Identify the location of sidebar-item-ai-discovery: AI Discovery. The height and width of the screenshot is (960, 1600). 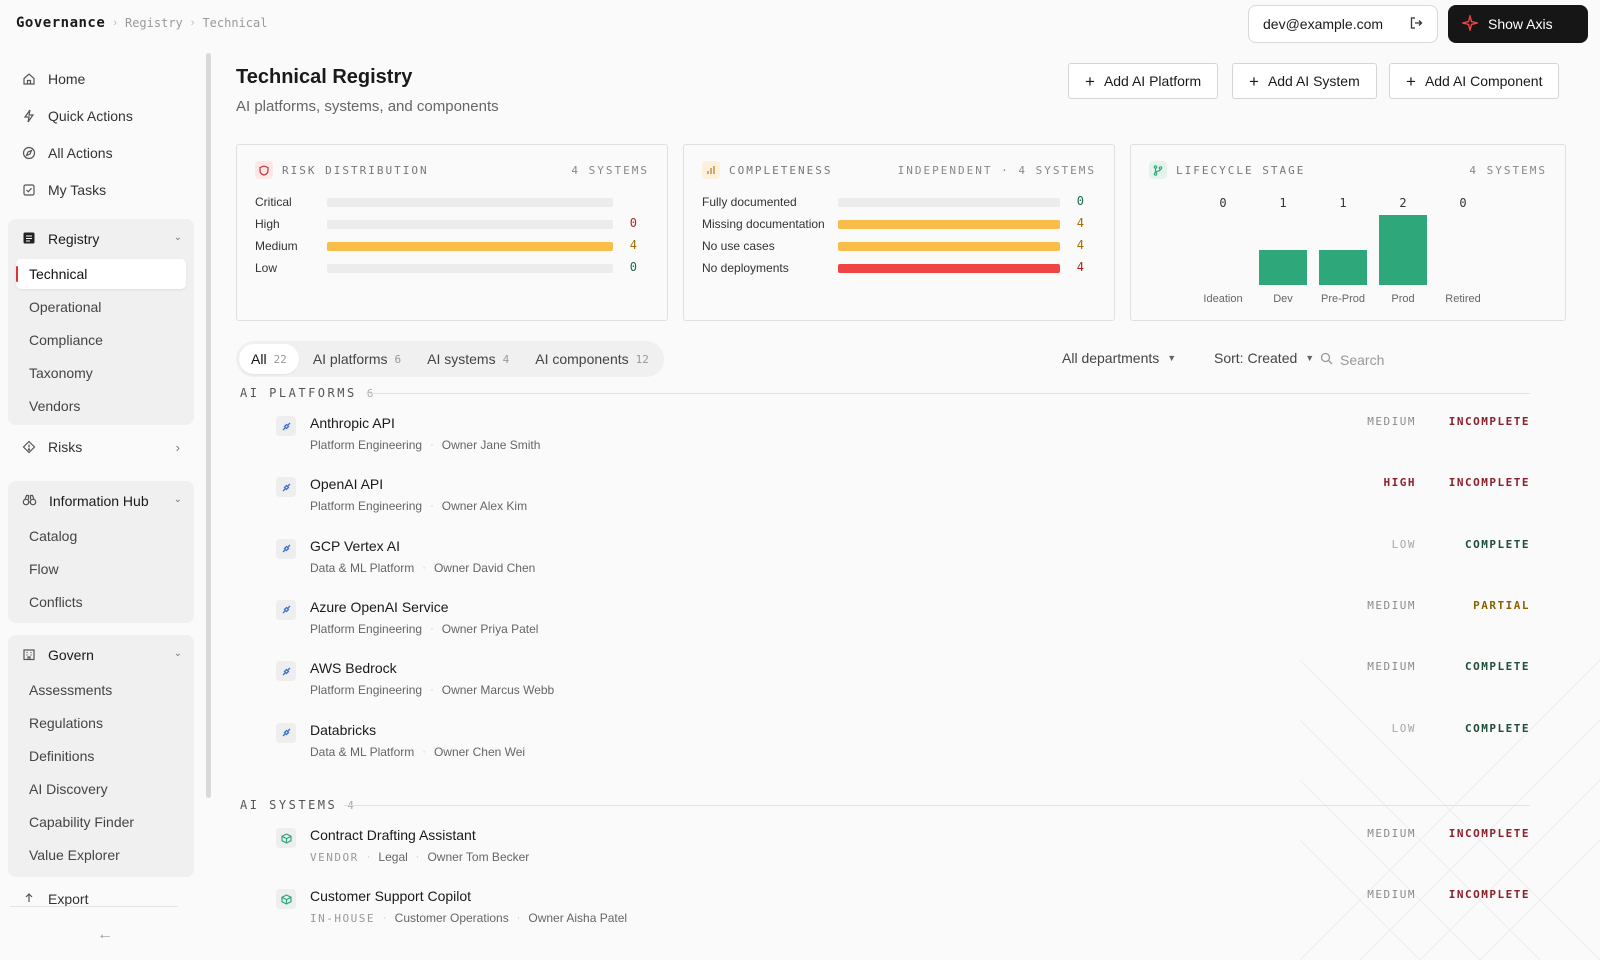
(68, 789).